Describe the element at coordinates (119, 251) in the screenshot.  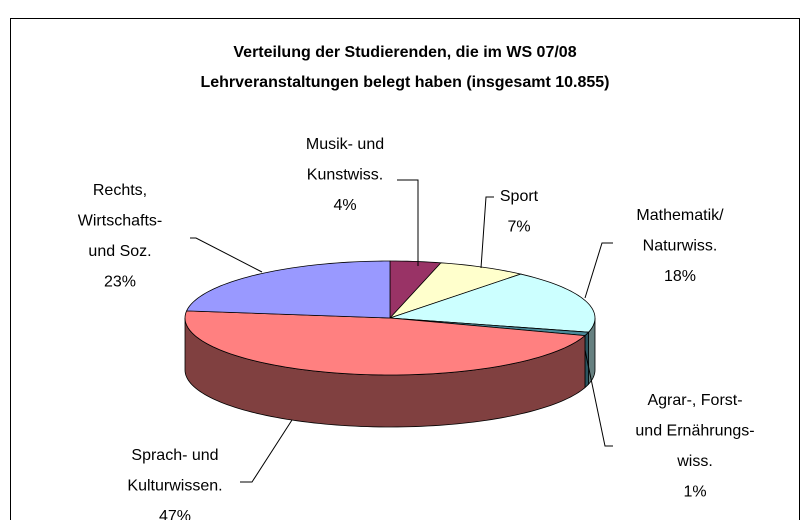
I see `slice-label: und Soz.` at that location.